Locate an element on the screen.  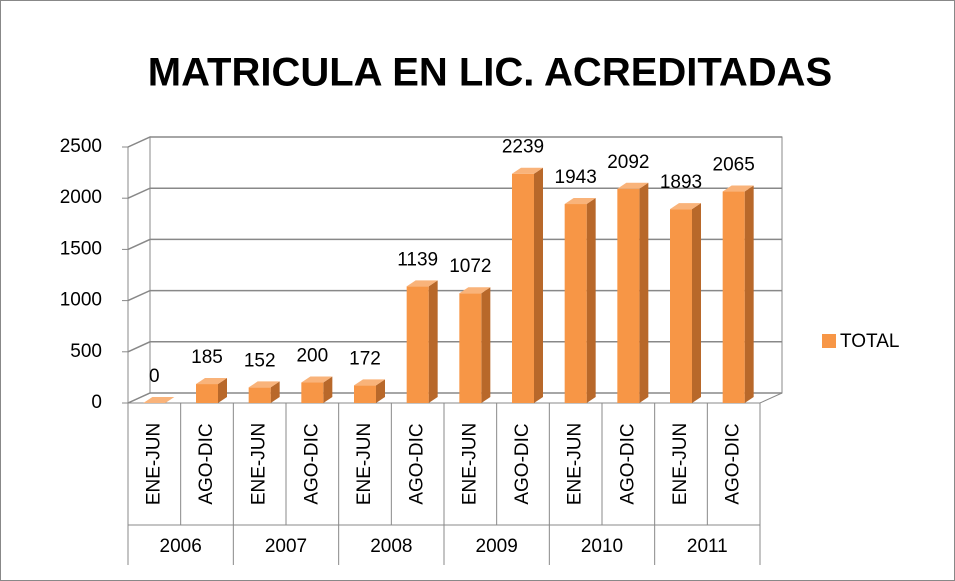
group-label: 2008 is located at coordinates (391, 546).